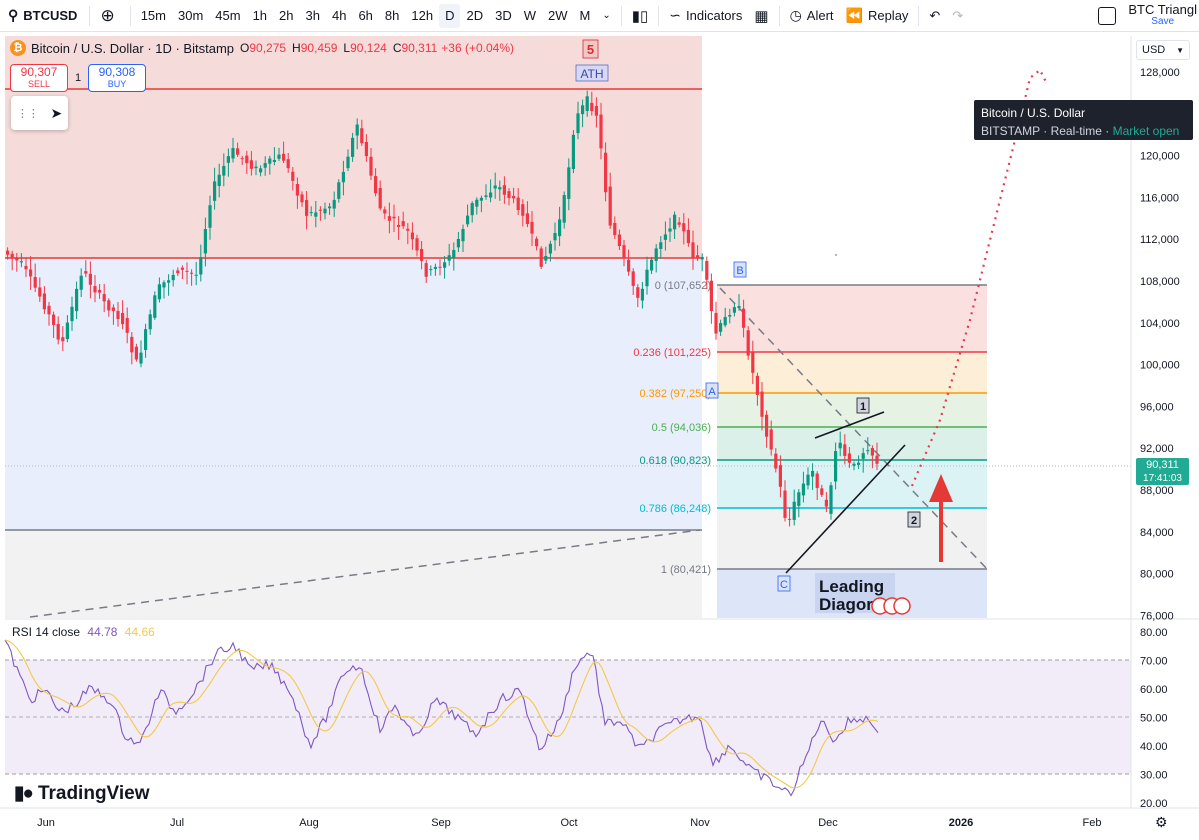  What do you see at coordinates (845, 509) in the screenshot?
I see `wedge-lower-line` at bounding box center [845, 509].